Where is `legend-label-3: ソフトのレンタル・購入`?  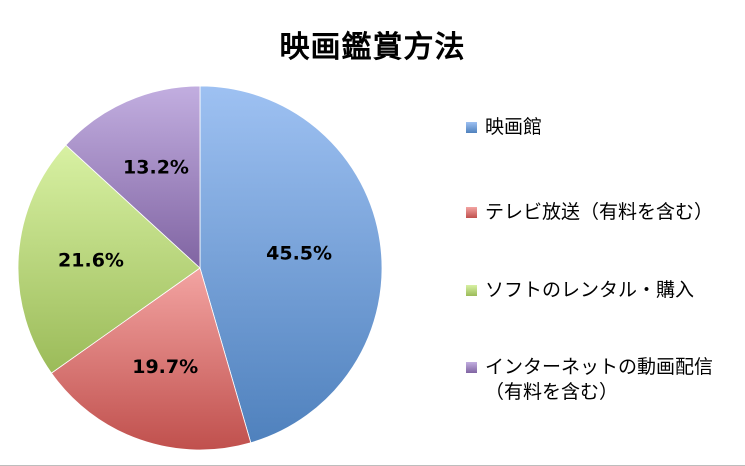 legend-label-3: ソフトのレンタル・購入 is located at coordinates (590, 290).